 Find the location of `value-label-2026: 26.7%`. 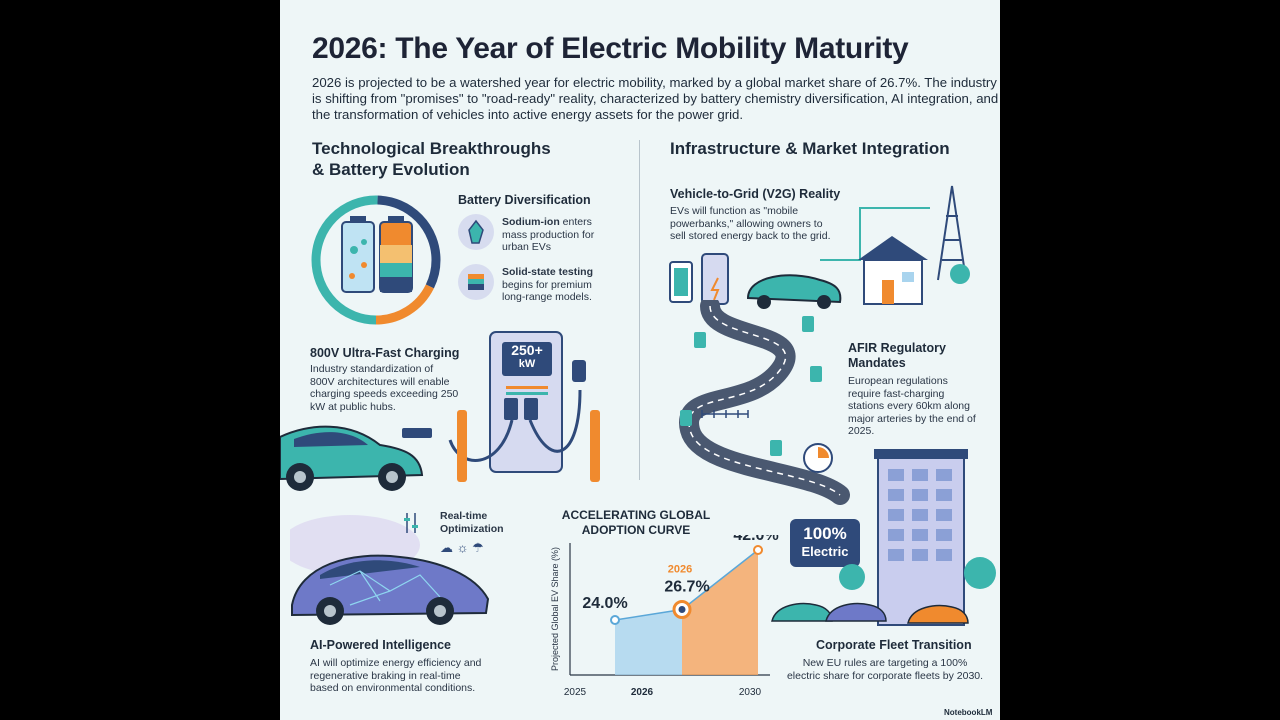

value-label-2026: 26.7% is located at coordinates (686, 587).